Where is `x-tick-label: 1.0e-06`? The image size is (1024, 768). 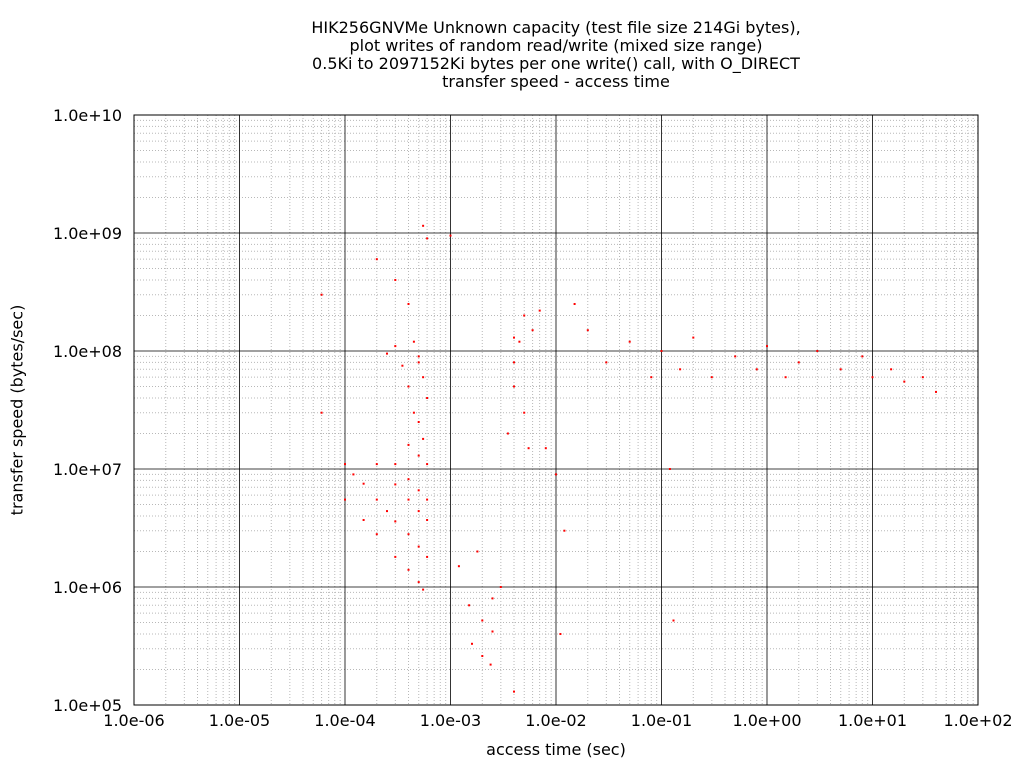
x-tick-label: 1.0e-06 is located at coordinates (133, 720).